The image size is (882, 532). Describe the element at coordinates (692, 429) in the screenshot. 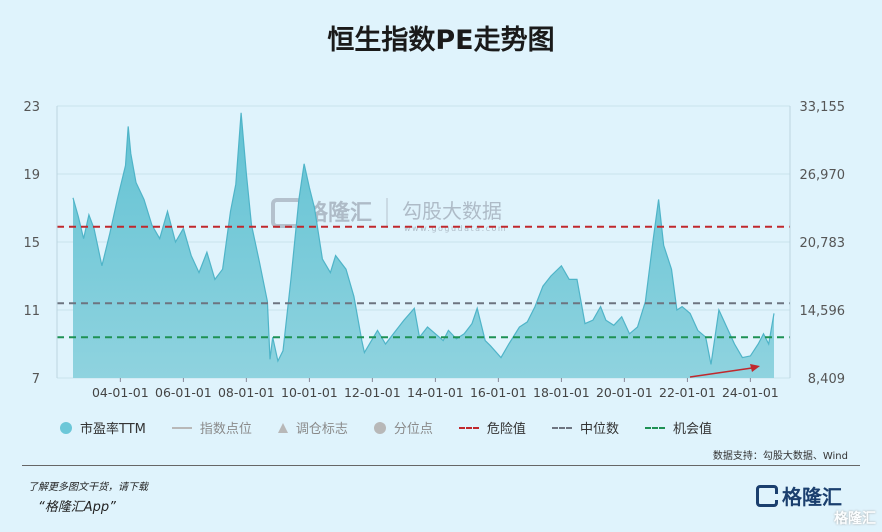

I see `legend-label: 机会值` at that location.